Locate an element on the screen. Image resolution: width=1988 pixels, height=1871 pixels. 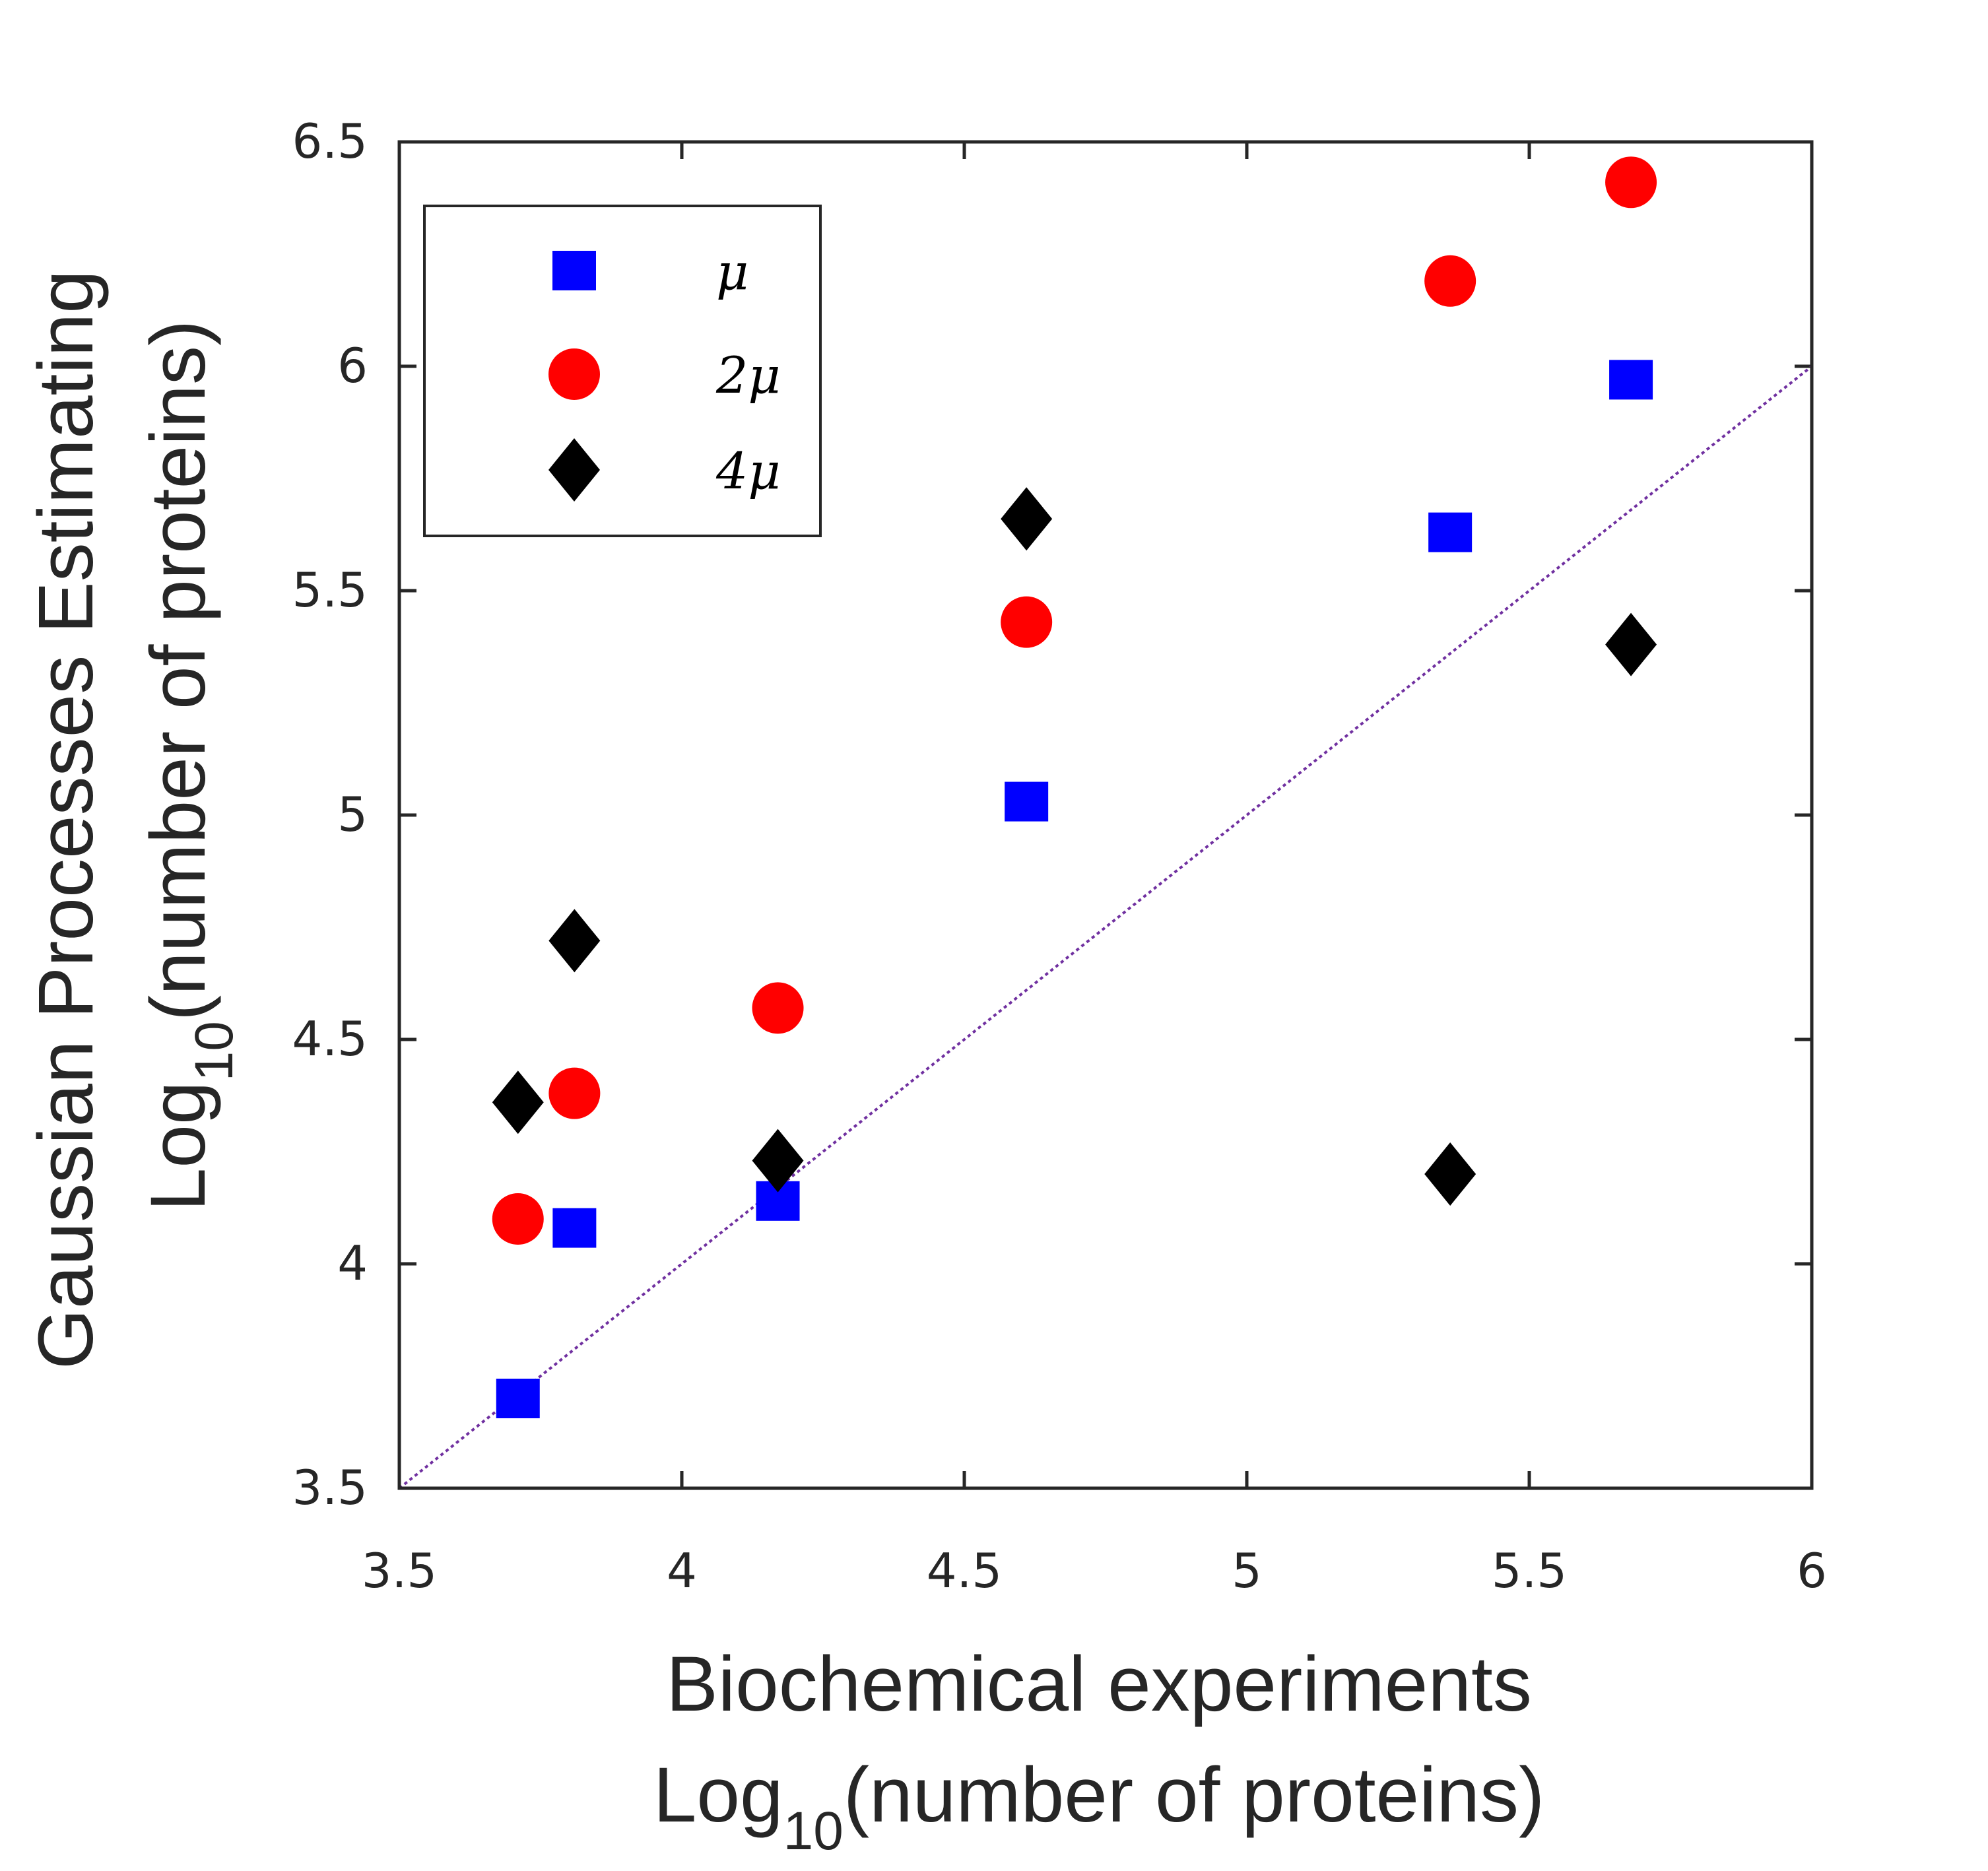
y-axis-title-line2: Log10(number of proteins) is located at coordinates (189, 766).